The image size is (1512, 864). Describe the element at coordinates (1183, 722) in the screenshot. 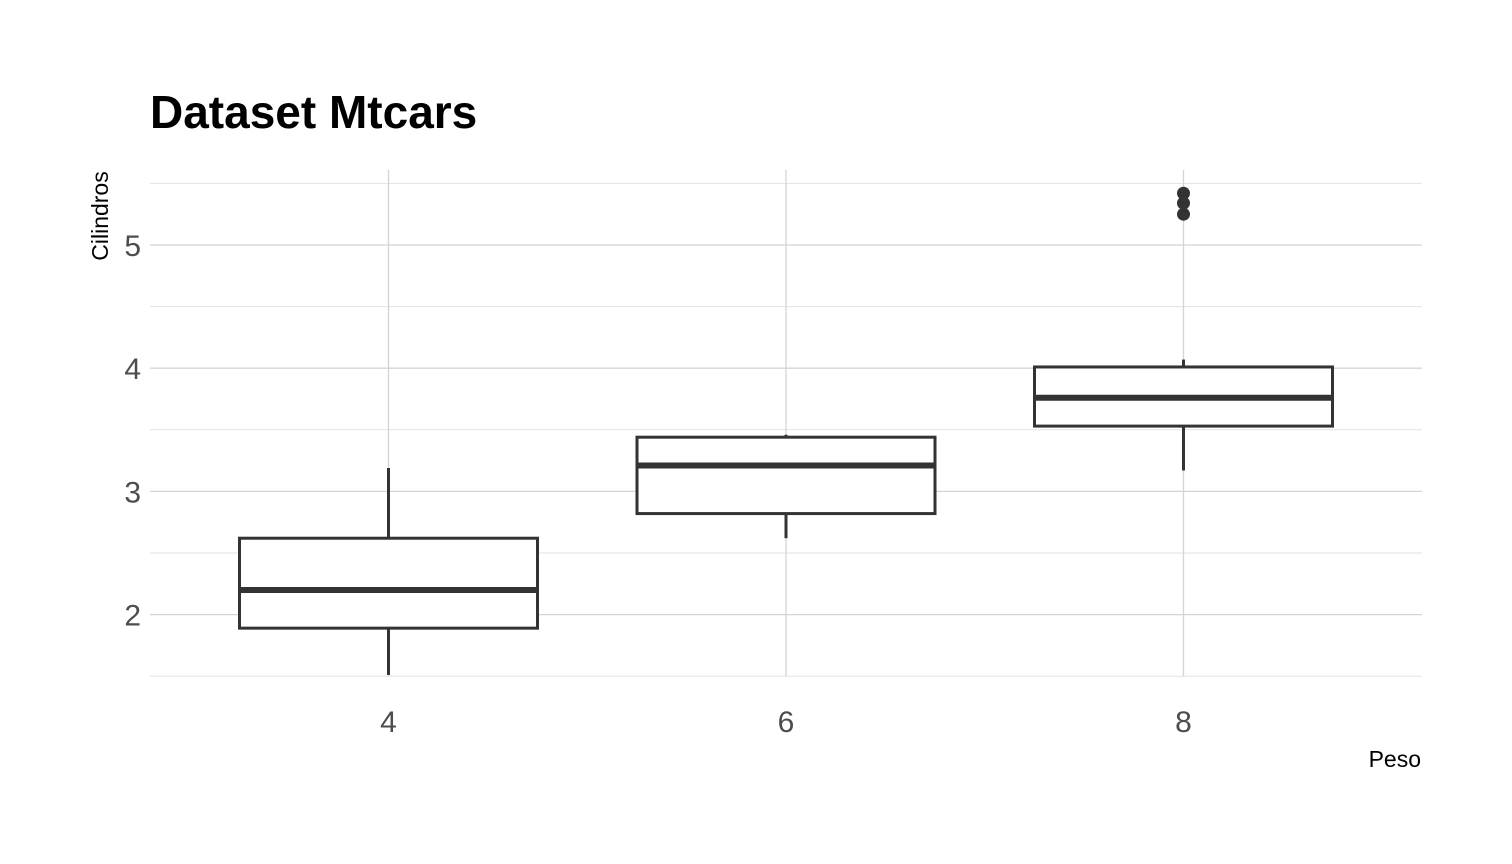

I see `x-tick-label: 8` at that location.